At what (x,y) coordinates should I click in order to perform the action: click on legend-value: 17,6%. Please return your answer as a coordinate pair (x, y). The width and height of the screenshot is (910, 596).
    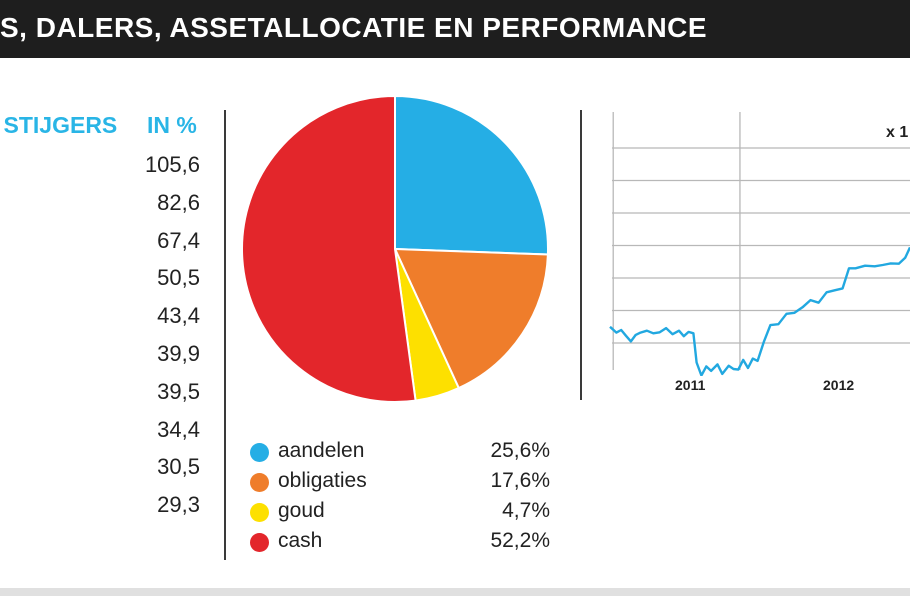
    Looking at the image, I should click on (520, 480).